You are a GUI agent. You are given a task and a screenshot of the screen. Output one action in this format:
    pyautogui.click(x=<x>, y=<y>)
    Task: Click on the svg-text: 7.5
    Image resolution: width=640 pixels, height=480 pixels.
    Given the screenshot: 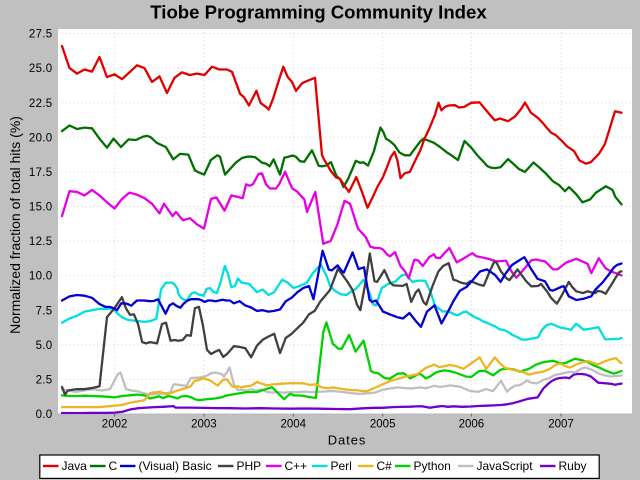 What is the action you would take?
    pyautogui.click(x=44, y=311)
    